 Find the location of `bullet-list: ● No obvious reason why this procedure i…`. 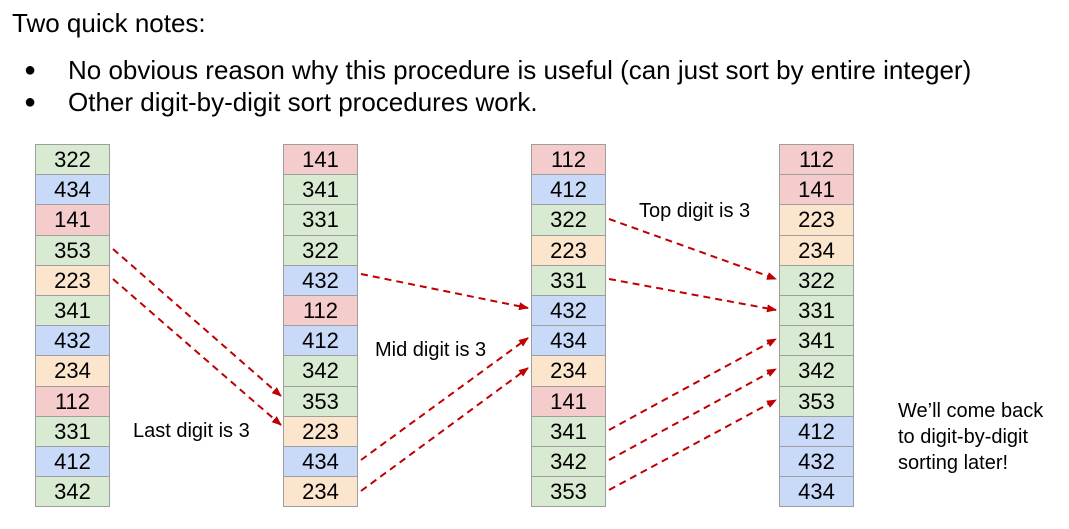

bullet-list: ● No obvious reason why this procedure i… is located at coordinates (497, 86).